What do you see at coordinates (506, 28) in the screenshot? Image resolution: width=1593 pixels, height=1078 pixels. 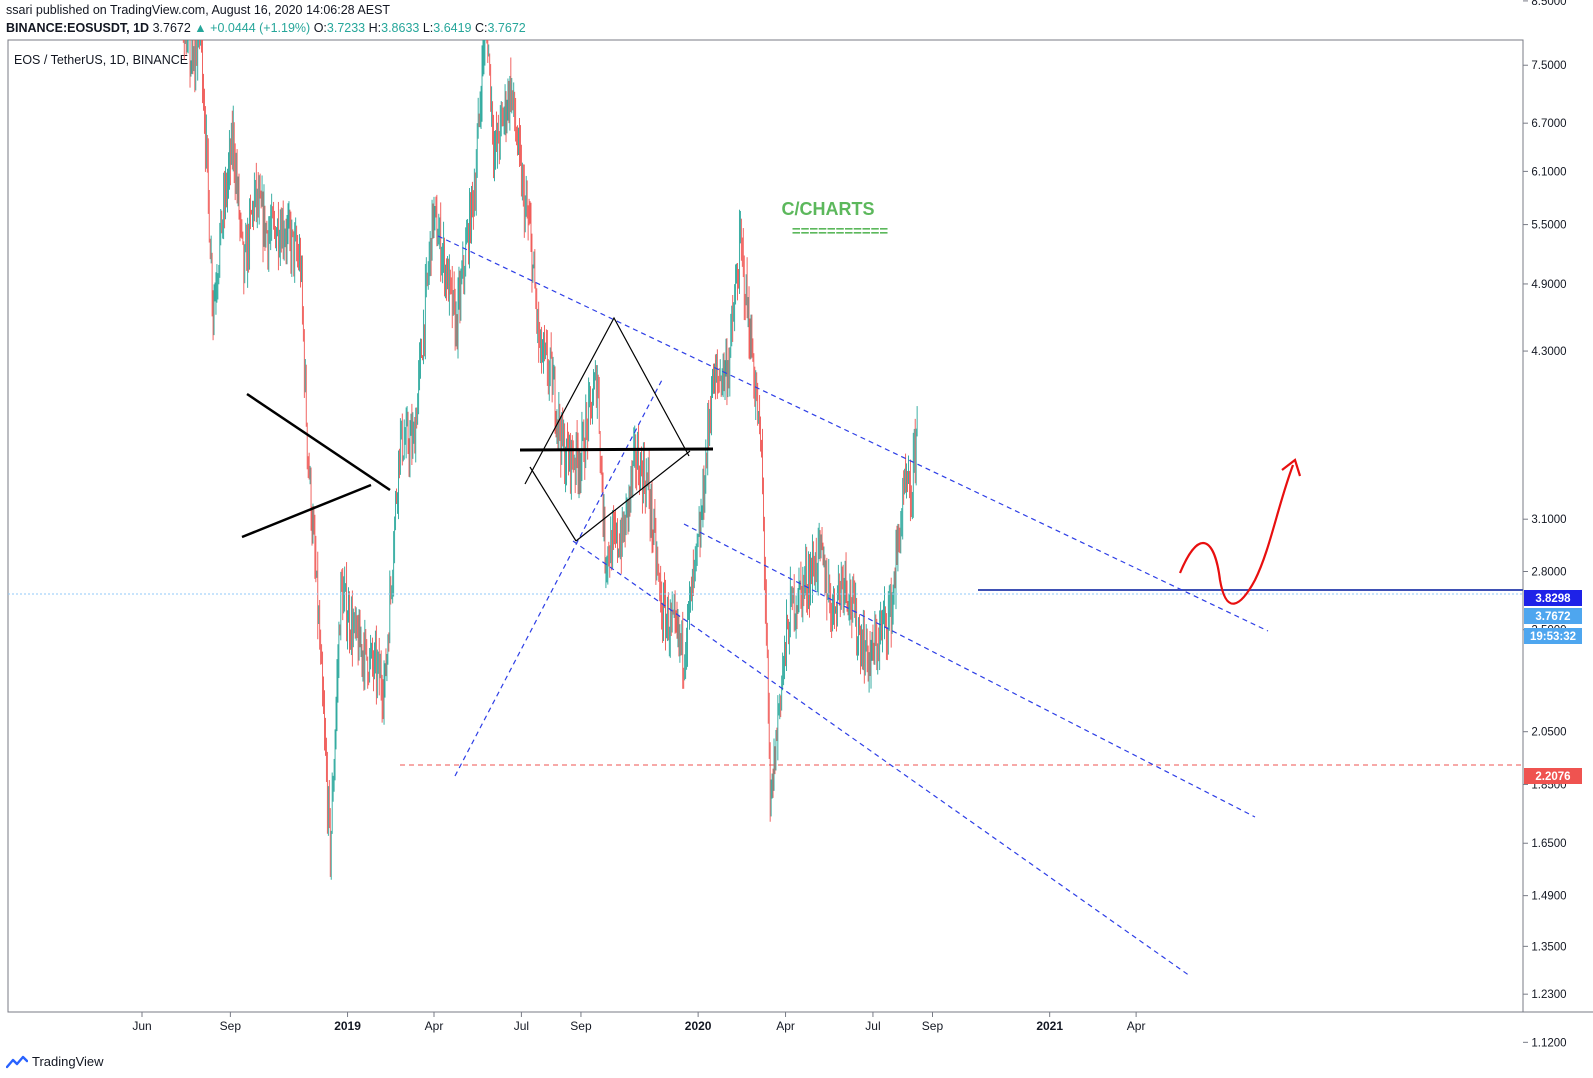 I see `close-value: 3.7672` at bounding box center [506, 28].